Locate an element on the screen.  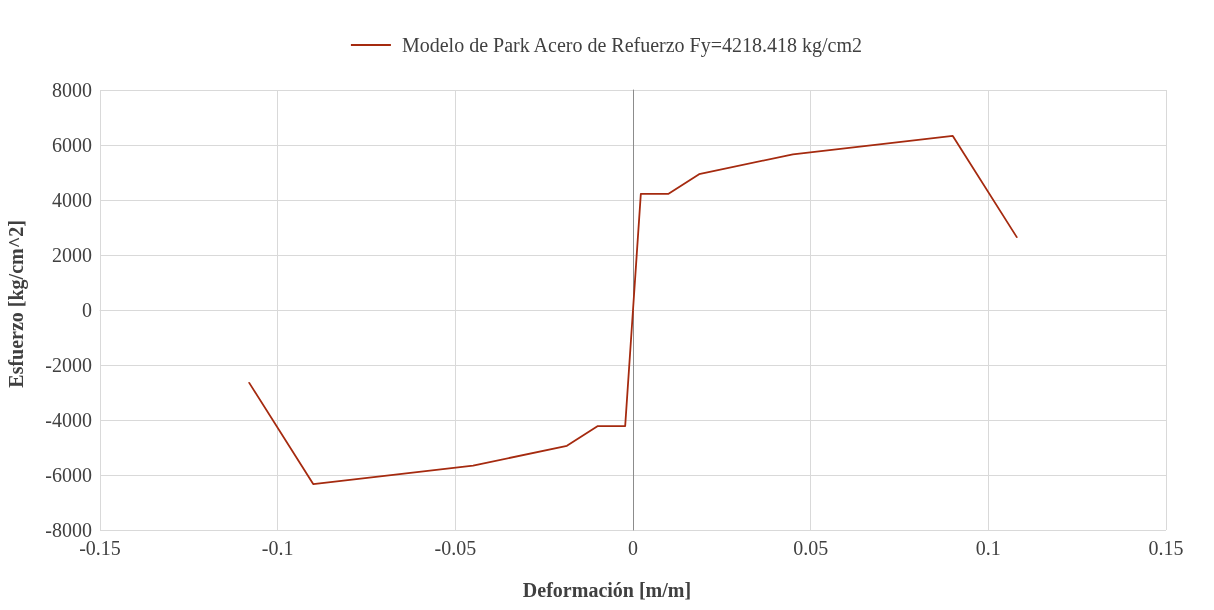
y-tick-label: 2000 is located at coordinates (72, 255).